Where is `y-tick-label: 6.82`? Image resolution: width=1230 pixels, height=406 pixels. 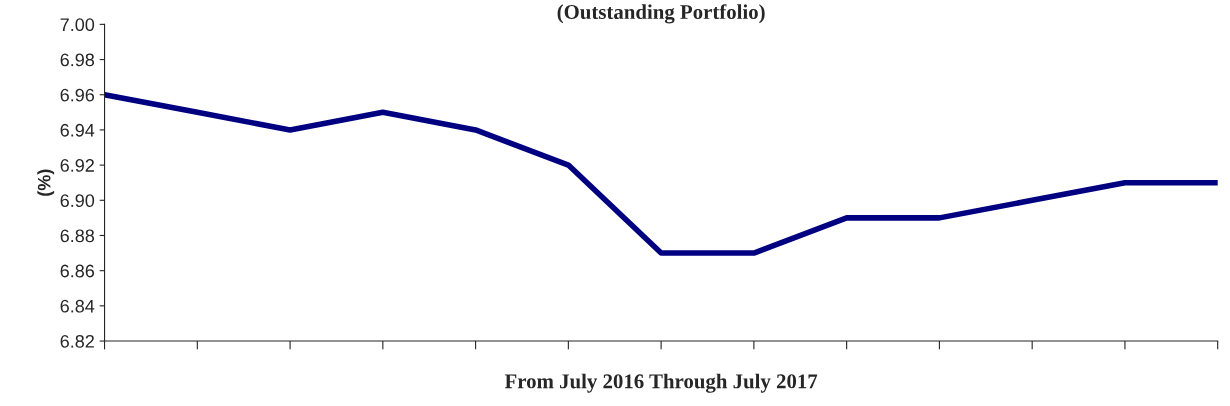 y-tick-label: 6.82 is located at coordinates (77, 341).